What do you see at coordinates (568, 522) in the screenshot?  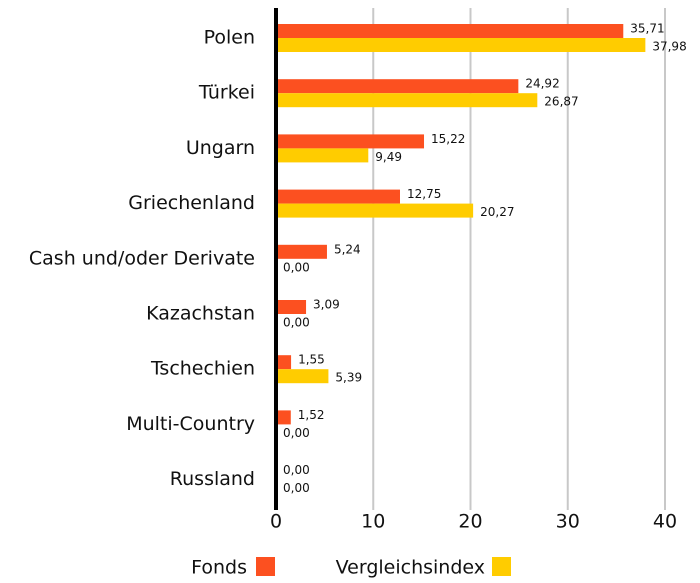 I see `x-tick-label: 30` at bounding box center [568, 522].